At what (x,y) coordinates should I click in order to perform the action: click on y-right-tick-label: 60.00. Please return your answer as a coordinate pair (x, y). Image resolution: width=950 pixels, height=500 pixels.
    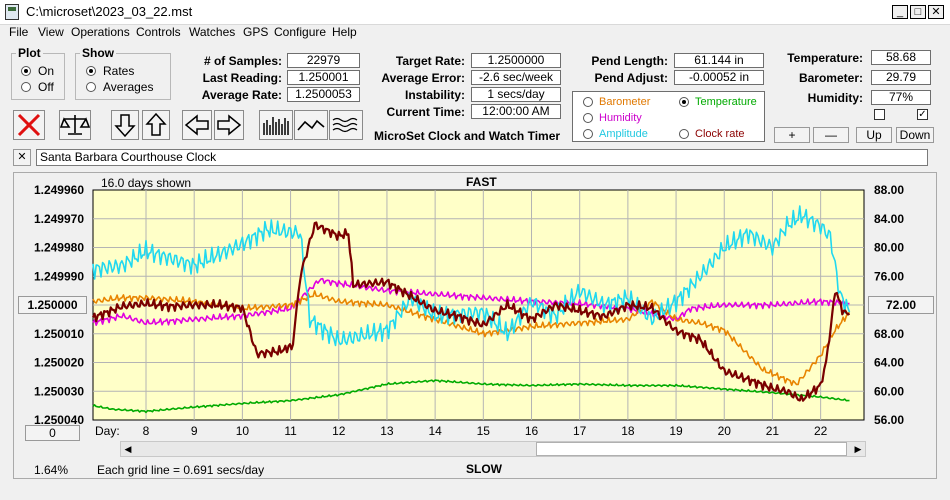
    Looking at the image, I should click on (889, 391).